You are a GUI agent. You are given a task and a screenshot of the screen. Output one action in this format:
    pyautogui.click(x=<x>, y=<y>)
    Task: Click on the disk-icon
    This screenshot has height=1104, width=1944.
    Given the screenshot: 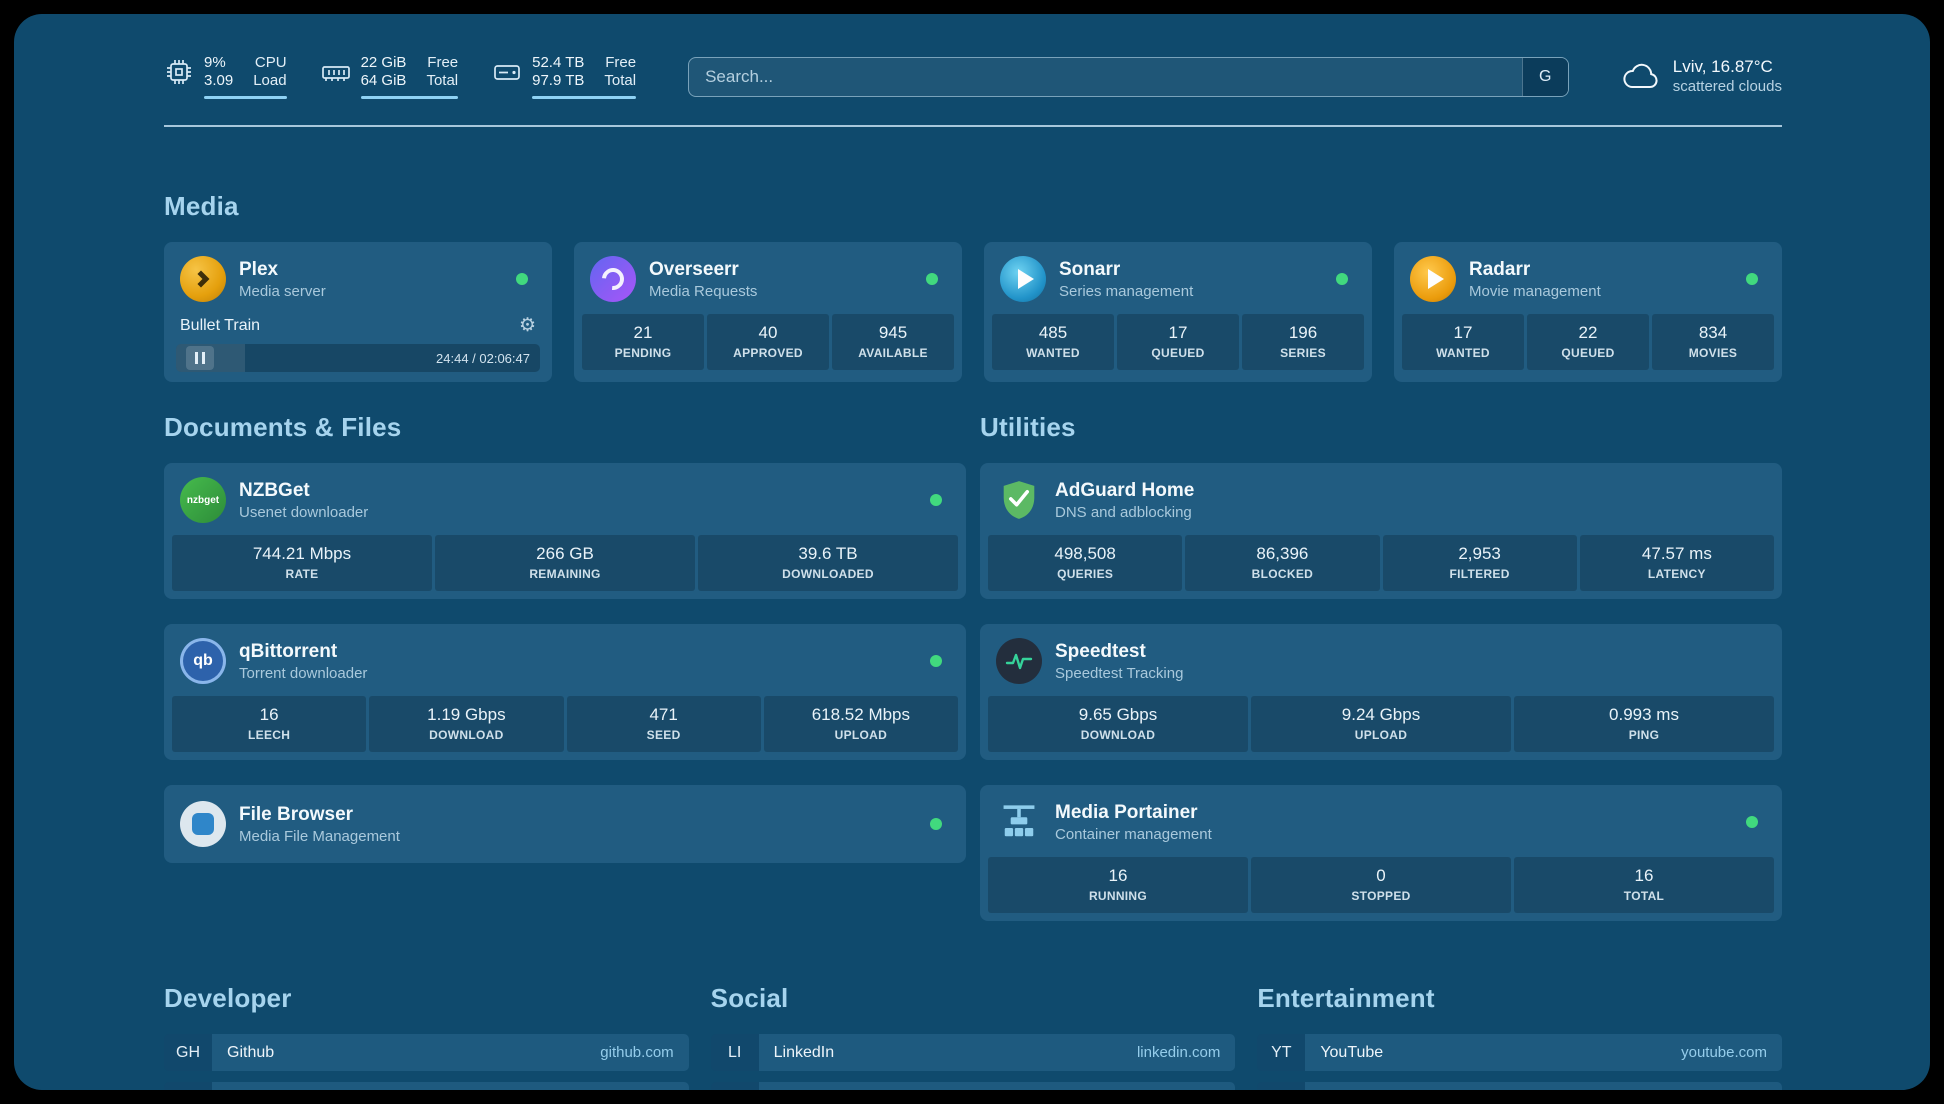 What is the action you would take?
    pyautogui.click(x=507, y=72)
    